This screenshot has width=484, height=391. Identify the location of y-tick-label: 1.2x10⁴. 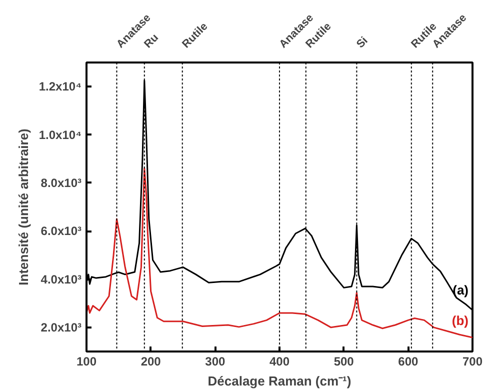
(60, 87).